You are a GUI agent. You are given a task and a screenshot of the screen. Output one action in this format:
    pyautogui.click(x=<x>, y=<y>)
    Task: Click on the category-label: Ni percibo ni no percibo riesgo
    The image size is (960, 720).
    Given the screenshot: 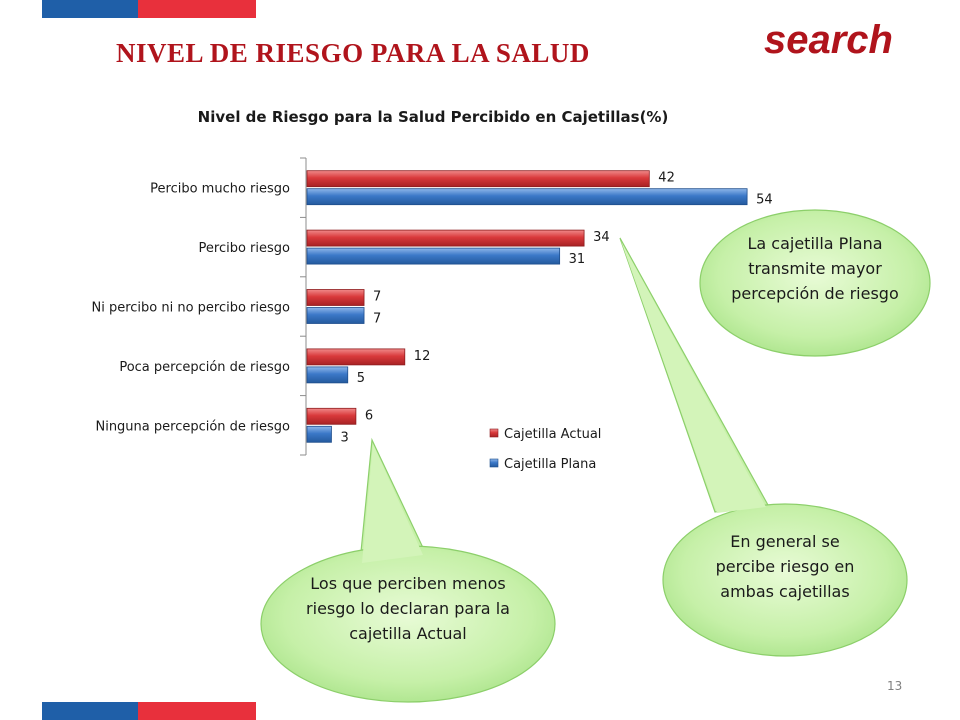 What is the action you would take?
    pyautogui.click(x=190, y=308)
    